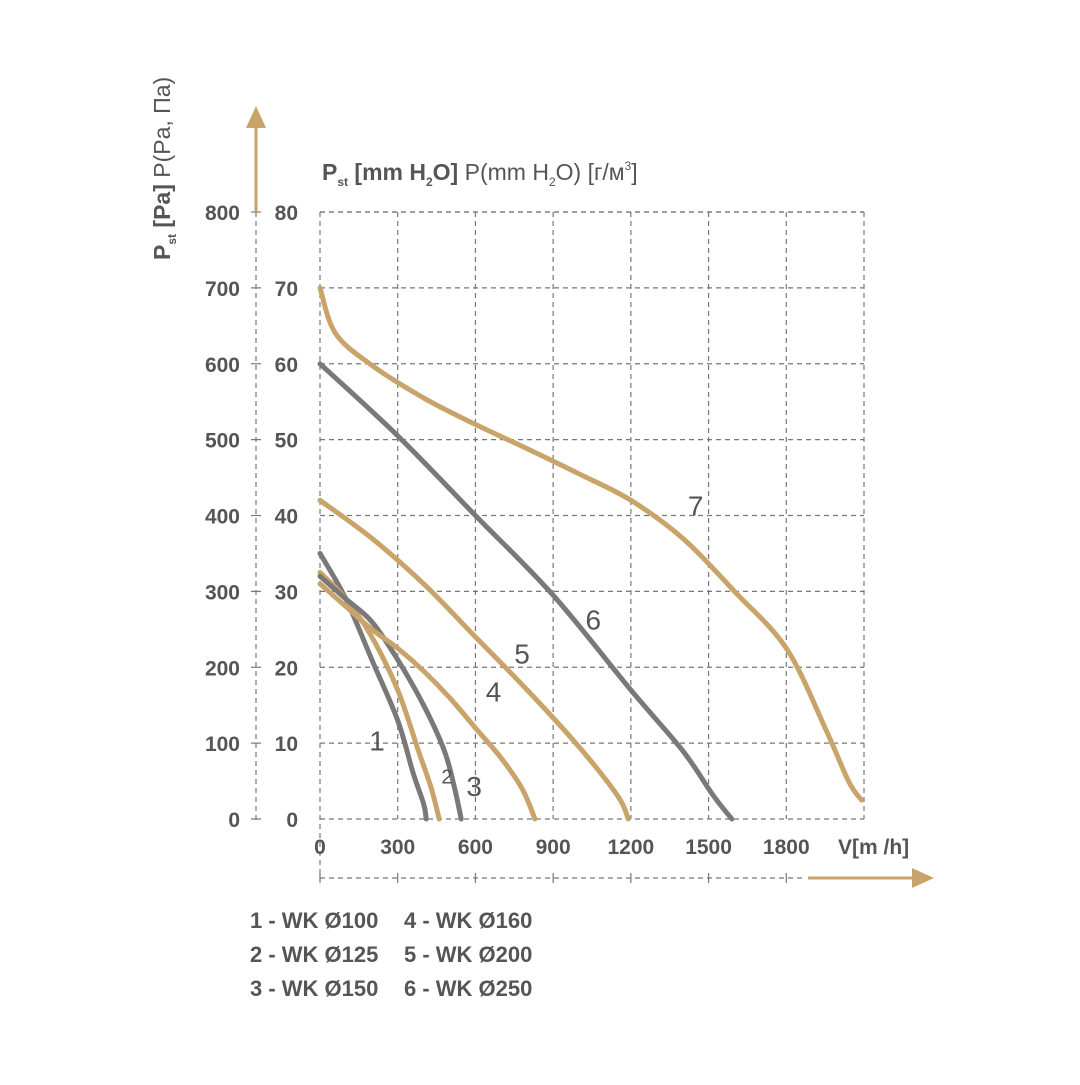 The image size is (1080, 1085). I want to click on x-tick-label: 300, so click(397, 847).